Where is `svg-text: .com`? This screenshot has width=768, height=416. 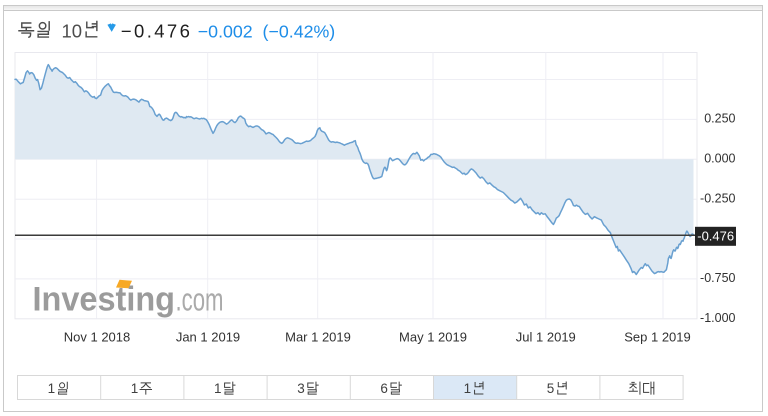 svg-text: .com is located at coordinates (200, 300).